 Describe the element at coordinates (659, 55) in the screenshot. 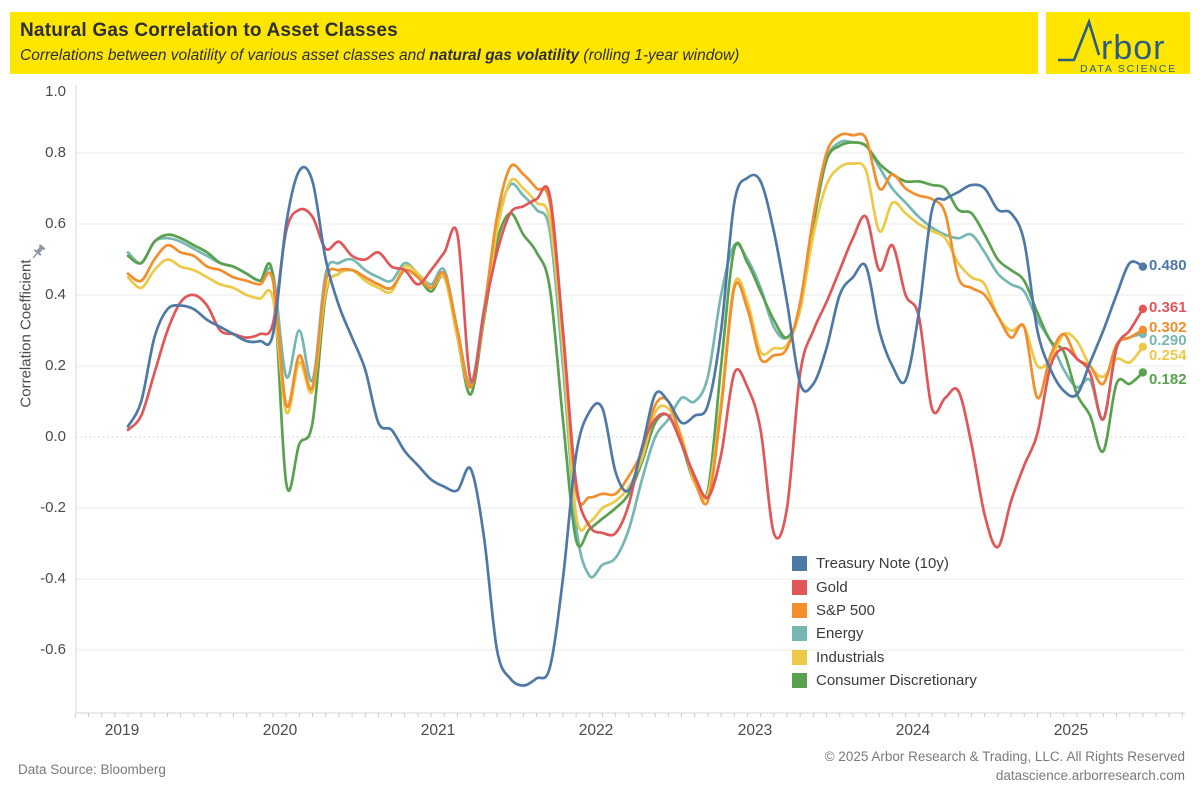

I see `subtitle-suffix: (rolling 1-year window)` at that location.